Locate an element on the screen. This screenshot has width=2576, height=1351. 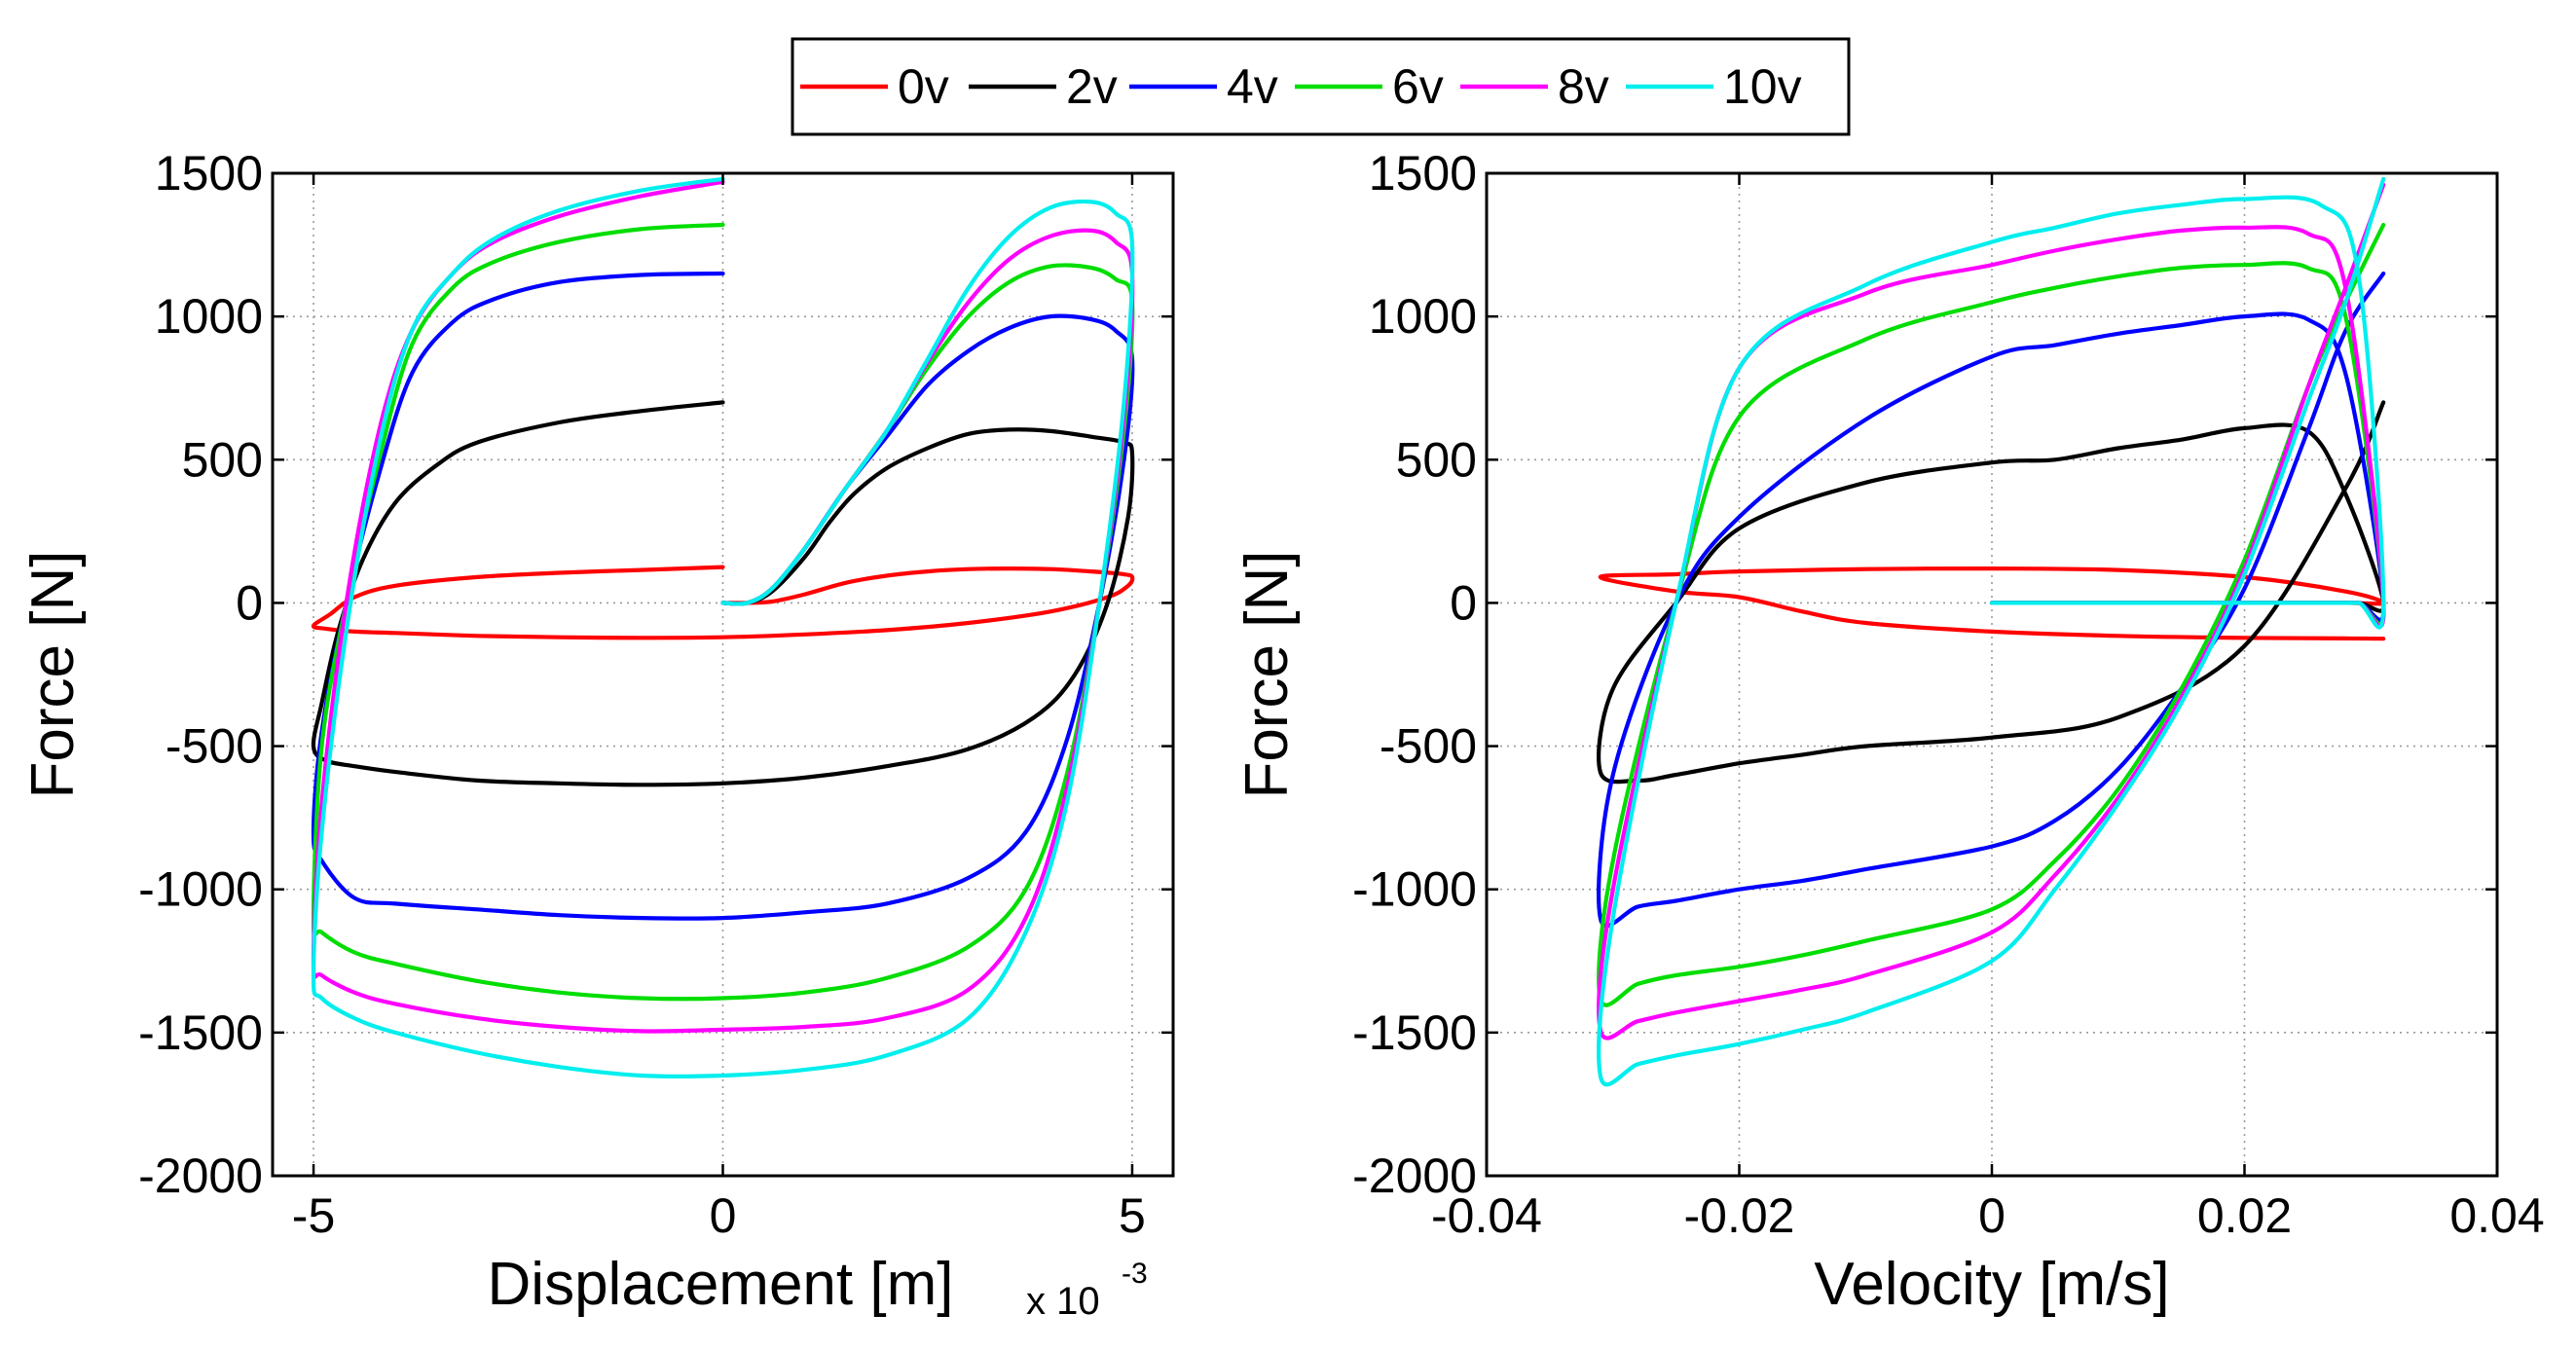
x-tick-label: -0.02 is located at coordinates (1739, 1215).